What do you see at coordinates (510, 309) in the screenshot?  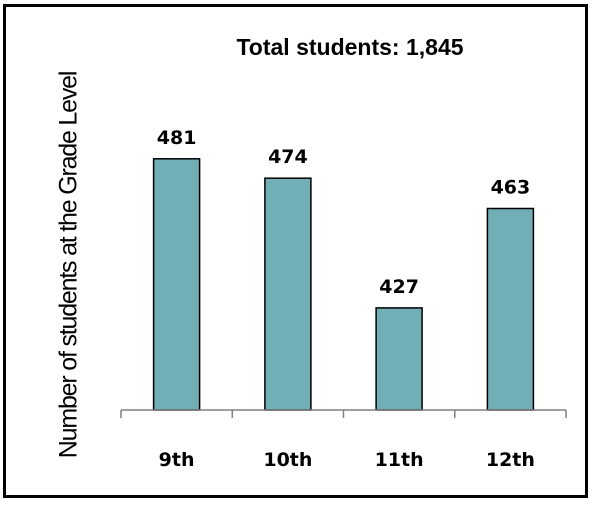 I see `bar-12th` at bounding box center [510, 309].